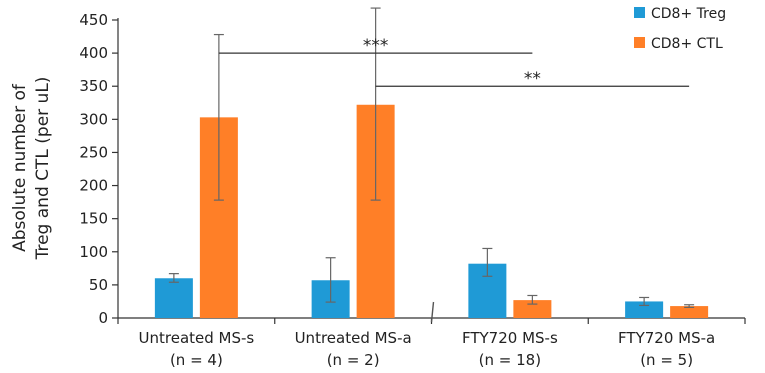 This screenshot has height=373, width=765. Describe the element at coordinates (93, 119) in the screenshot. I see `y-tick-label: 300` at that location.